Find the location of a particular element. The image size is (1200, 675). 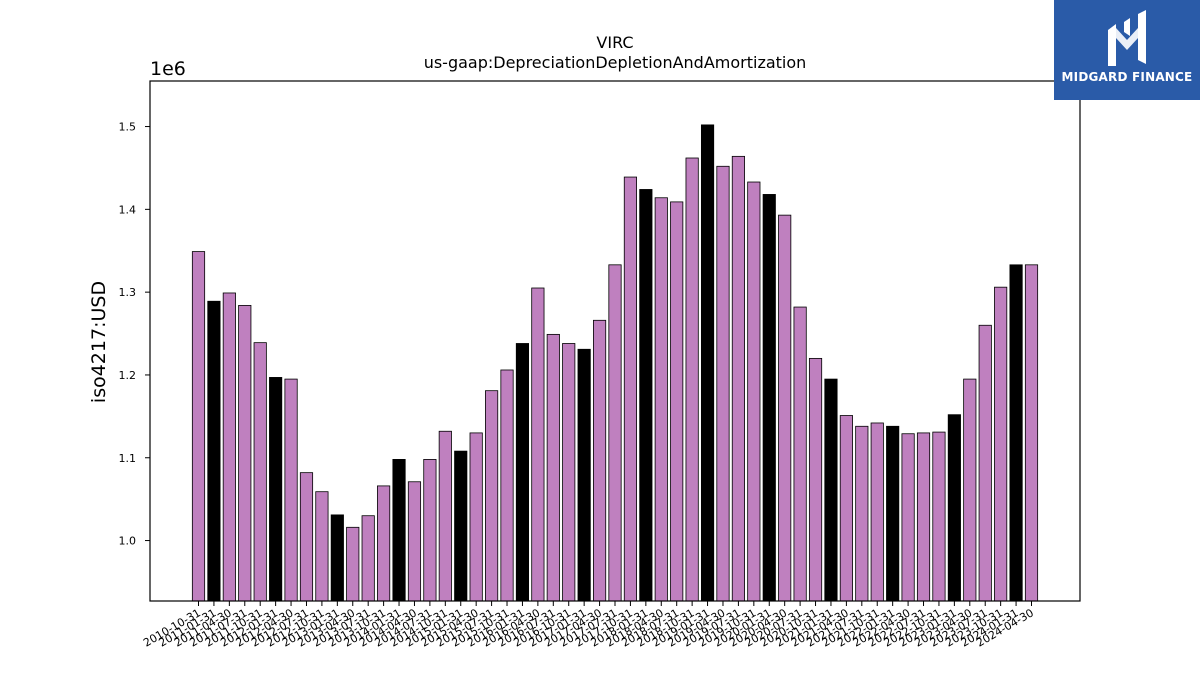

y-axis-label: iso4217:USD is located at coordinates (99, 342).